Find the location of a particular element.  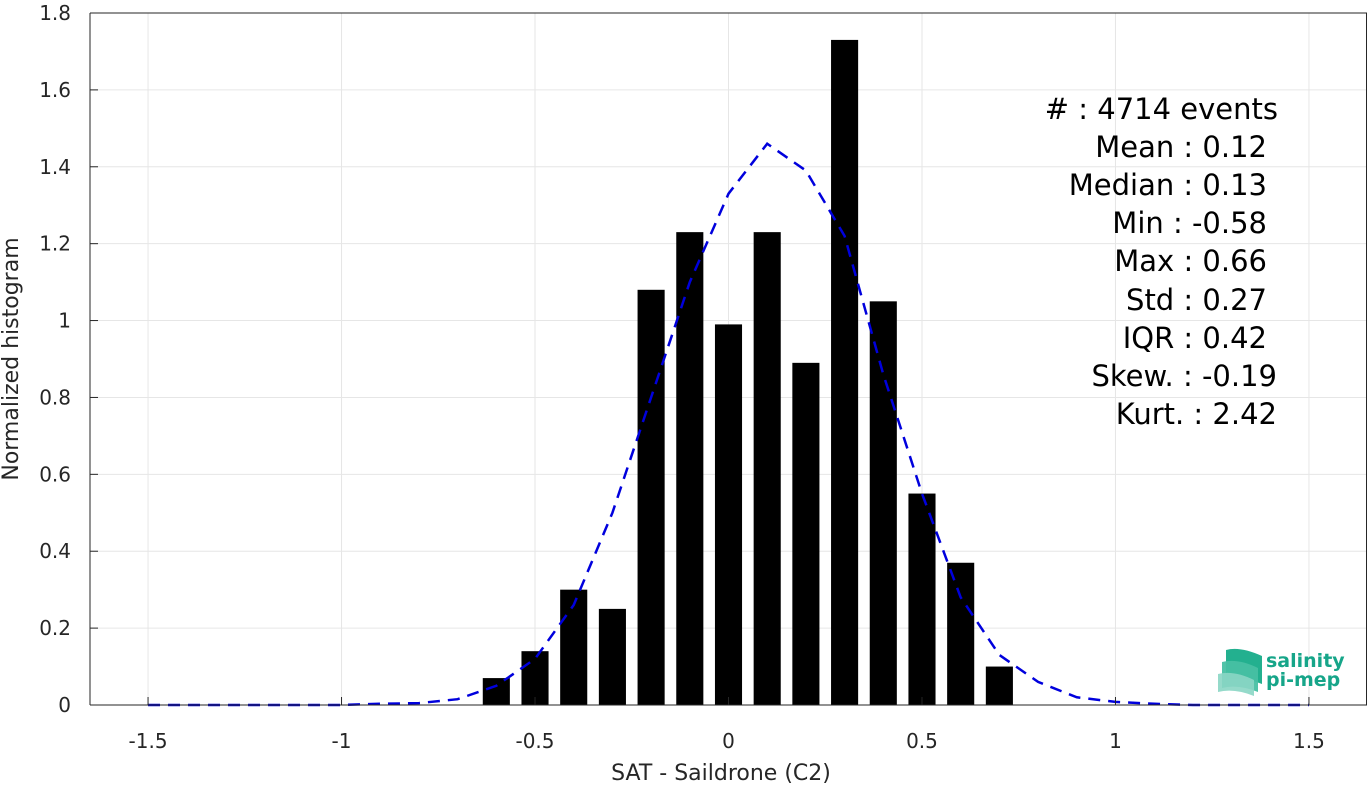

x-axis-label: SAT - Saildrone (C2) is located at coordinates (721, 773).